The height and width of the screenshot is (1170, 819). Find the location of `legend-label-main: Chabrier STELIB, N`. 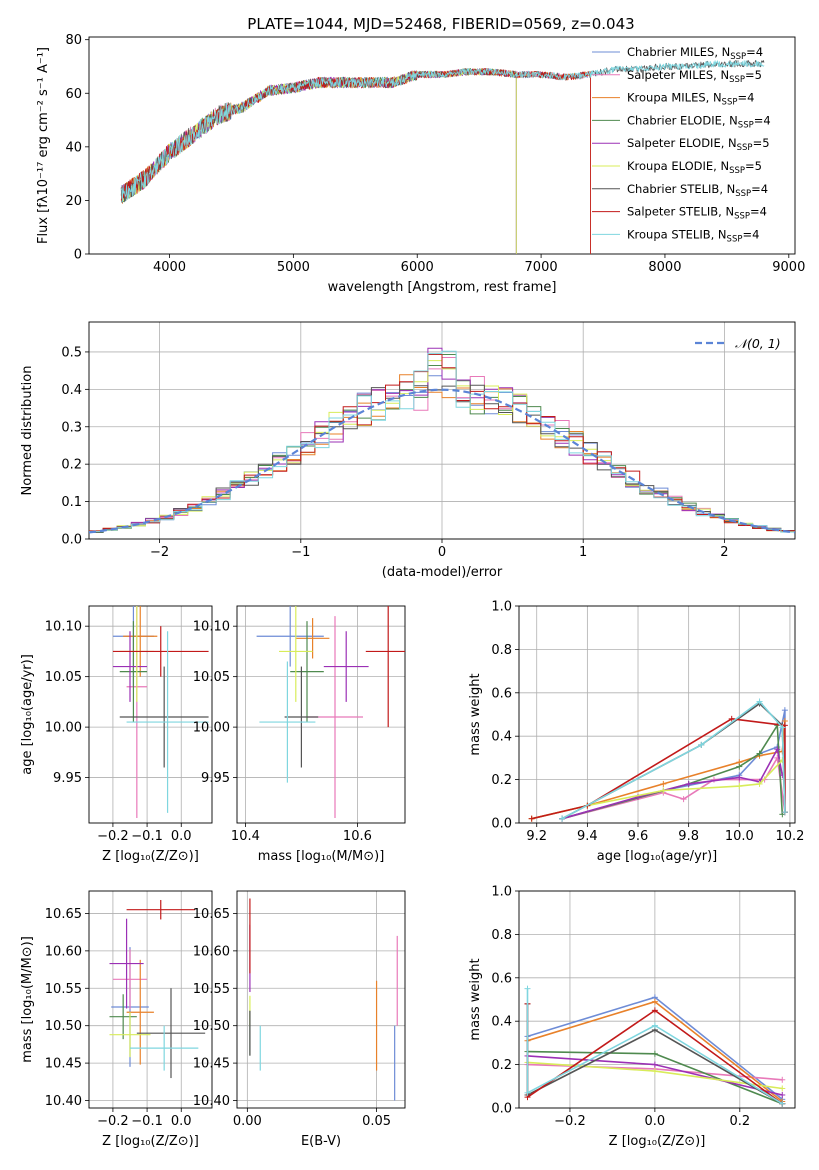

legend-label-main: Chabrier STELIB, N is located at coordinates (681, 189).